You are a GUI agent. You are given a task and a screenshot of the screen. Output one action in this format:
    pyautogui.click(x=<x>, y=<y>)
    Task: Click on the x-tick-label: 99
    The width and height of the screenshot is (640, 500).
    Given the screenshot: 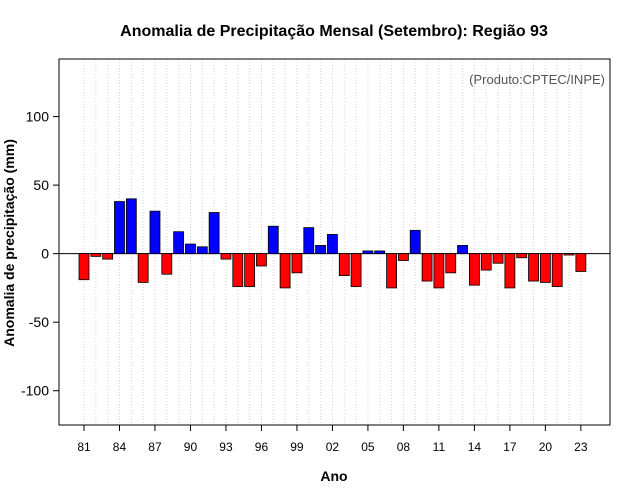 What is the action you would take?
    pyautogui.click(x=297, y=447)
    